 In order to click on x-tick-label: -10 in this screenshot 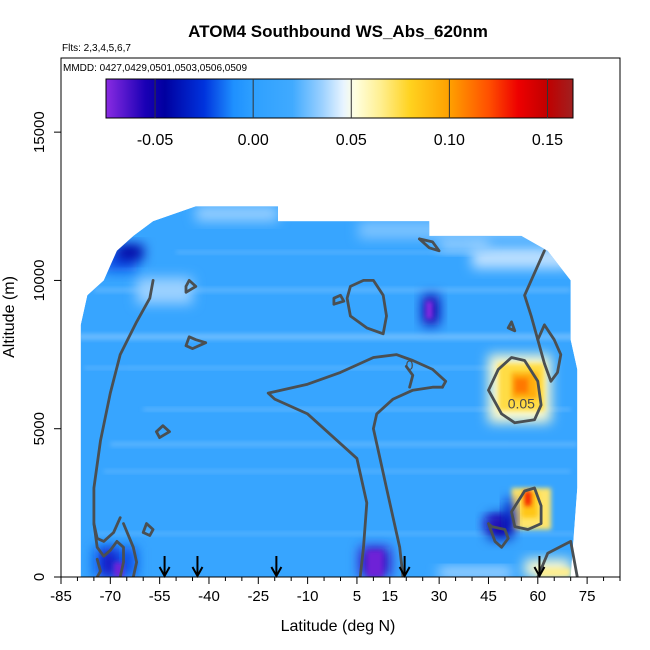, I will do `click(308, 596)`.